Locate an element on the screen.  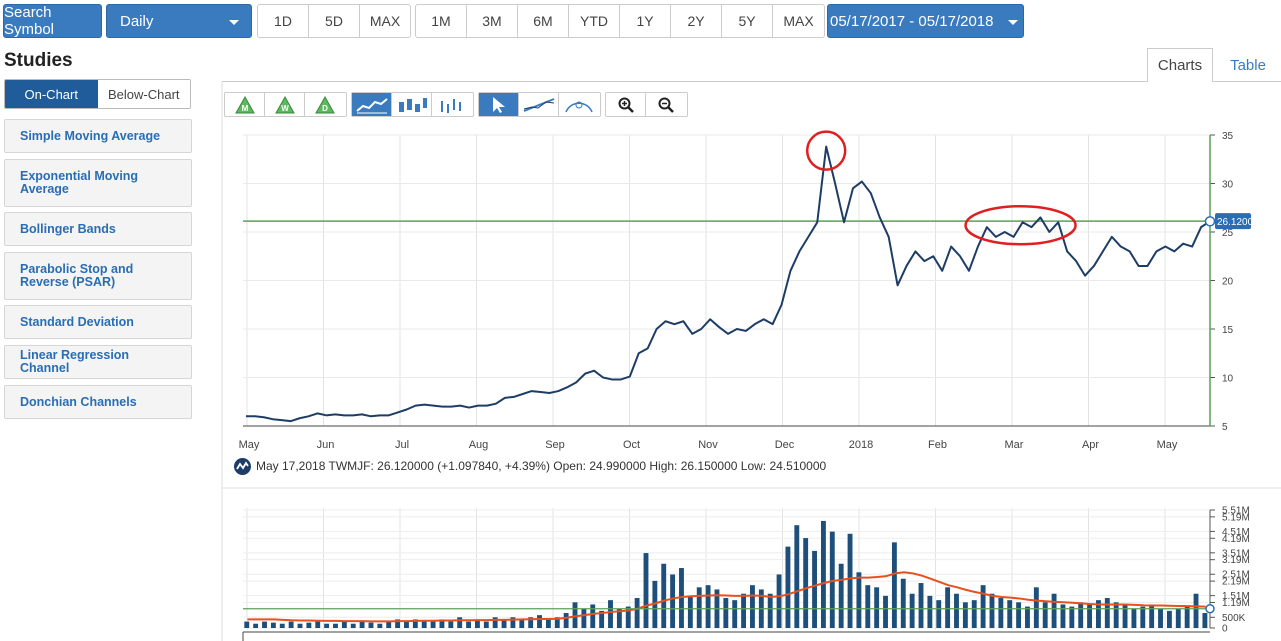
candlestick-chart-button is located at coordinates (412, 104).